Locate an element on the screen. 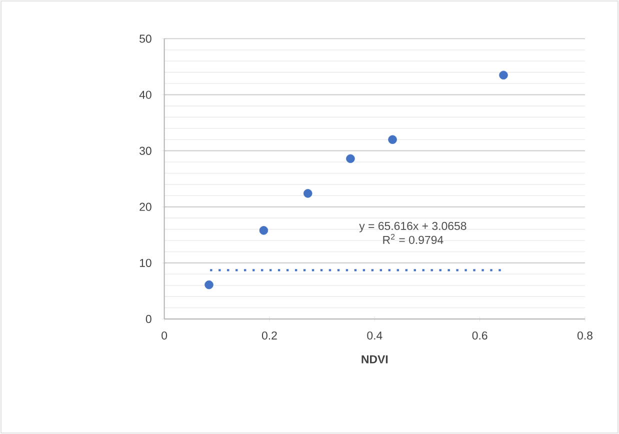 This screenshot has height=434, width=619. x-tick-label: 0.4 is located at coordinates (374, 335).